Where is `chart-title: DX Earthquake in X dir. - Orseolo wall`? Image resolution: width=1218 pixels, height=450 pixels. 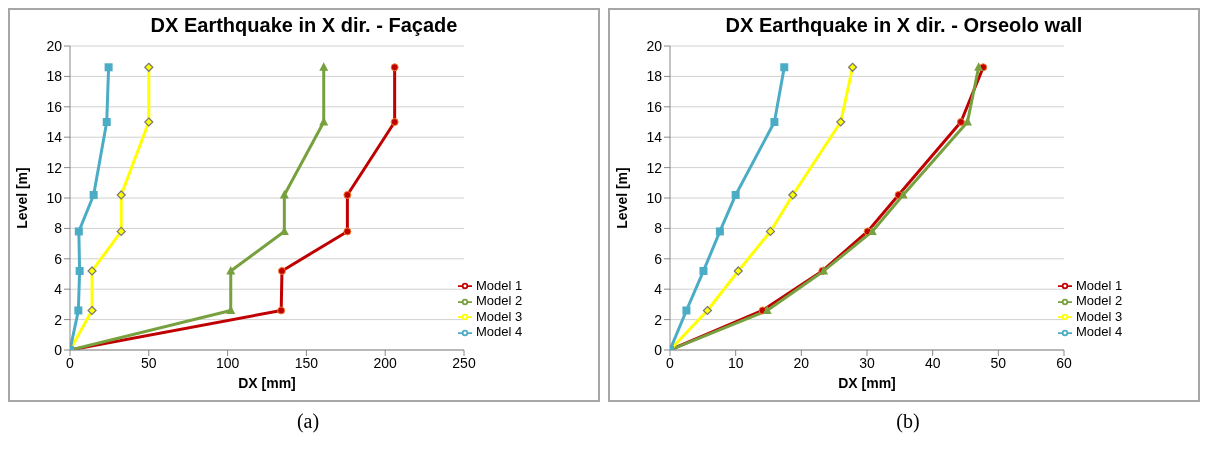
chart-title: DX Earthquake in X dir. - Orseolo wall is located at coordinates (904, 25).